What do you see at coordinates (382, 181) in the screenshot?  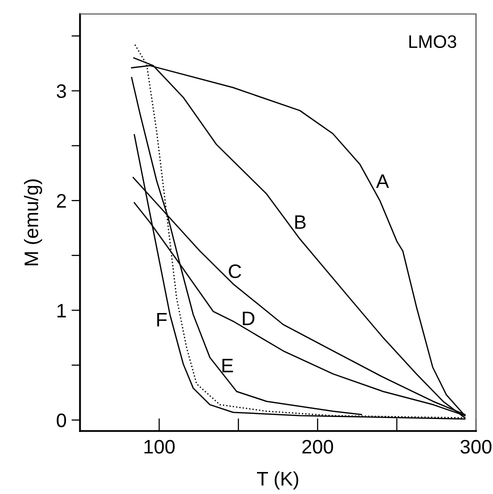 I see `series-label: A` at bounding box center [382, 181].